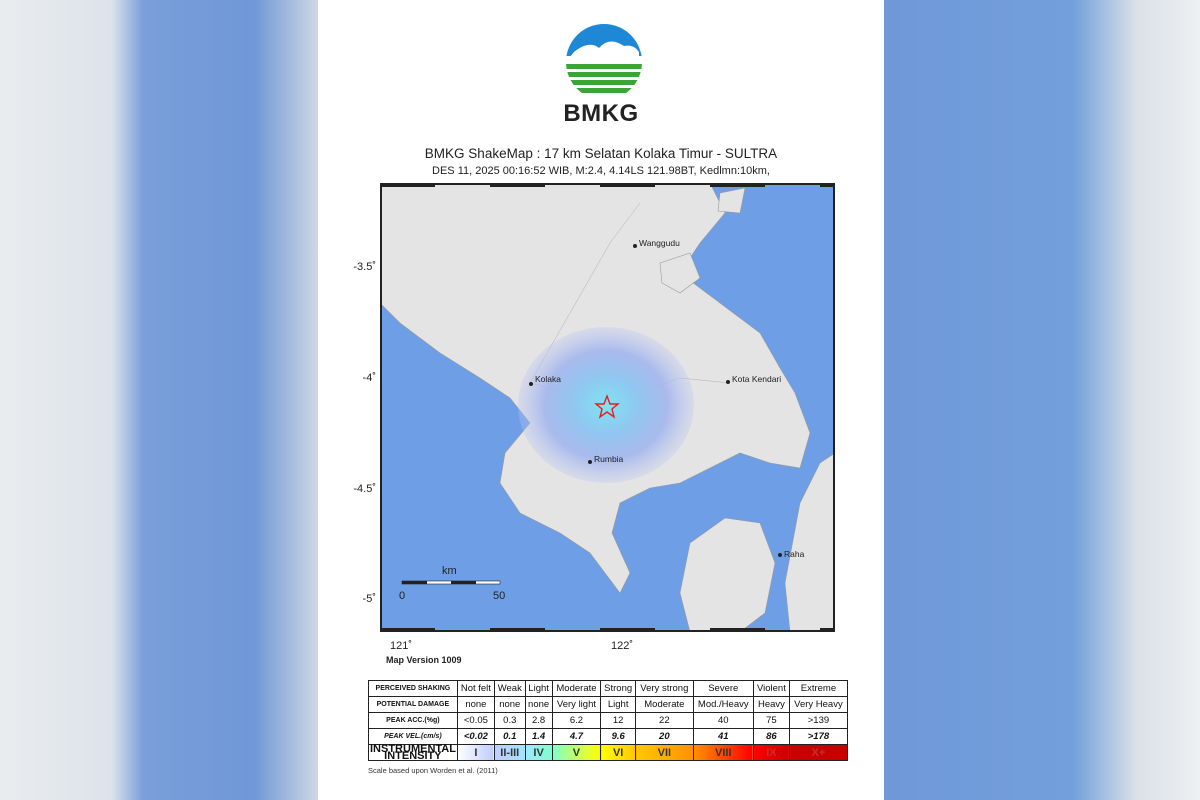 The height and width of the screenshot is (800, 1200). I want to click on land-north-islands, so click(702, 240).